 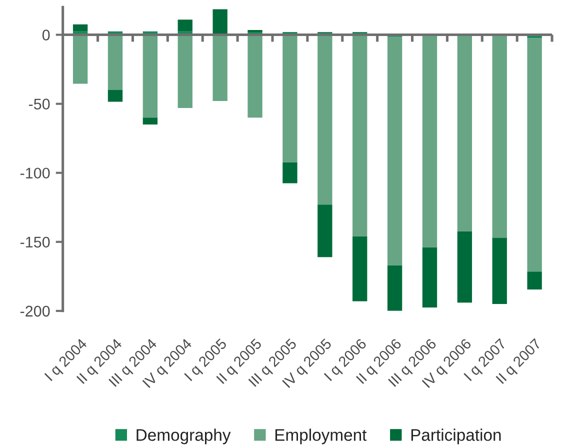 I want to click on legend-label: Employment, so click(x=321, y=436).